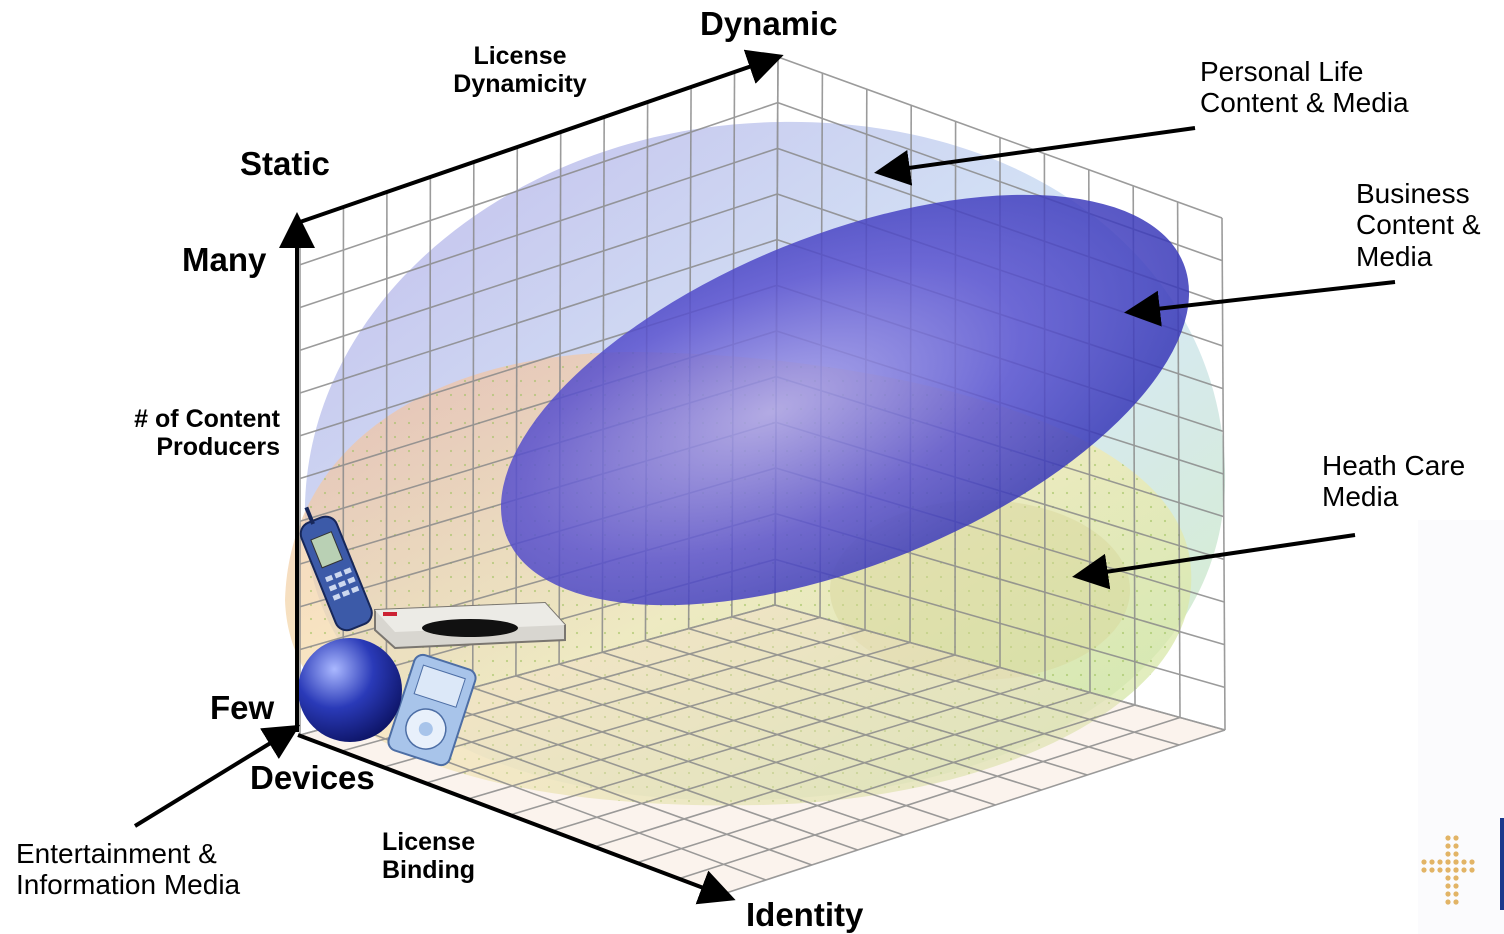  Describe the element at coordinates (224, 259) in the screenshot. I see `many-label: Many` at that location.